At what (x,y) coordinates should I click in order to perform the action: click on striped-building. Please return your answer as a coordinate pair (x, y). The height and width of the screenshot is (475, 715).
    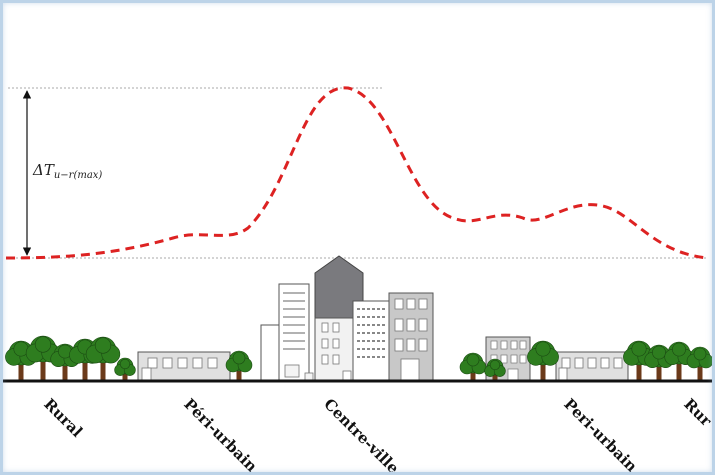
    Looking at the image, I should click on (371, 341).